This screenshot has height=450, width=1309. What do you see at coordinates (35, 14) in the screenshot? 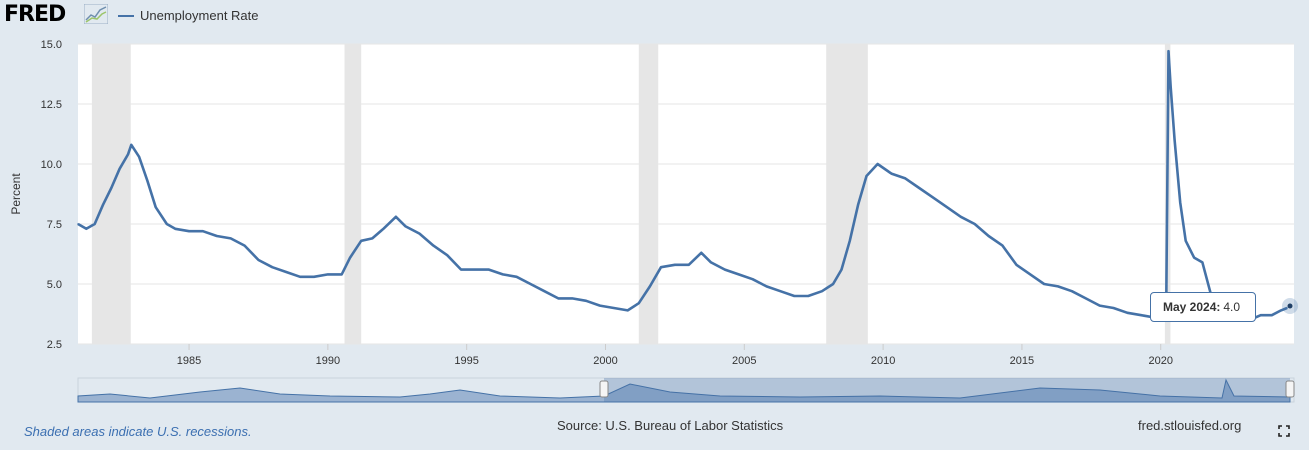
I see `fred-logo: FRED` at bounding box center [35, 14].